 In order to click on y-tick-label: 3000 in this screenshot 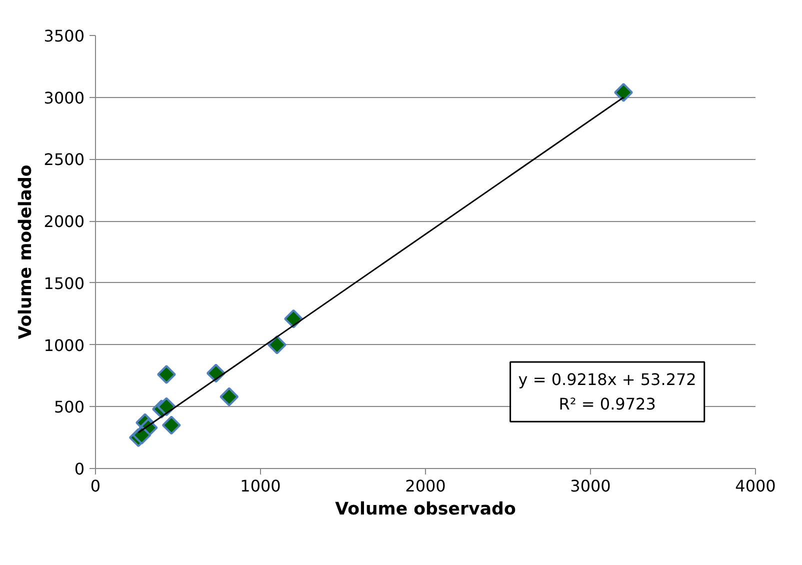, I will do `click(64, 98)`.